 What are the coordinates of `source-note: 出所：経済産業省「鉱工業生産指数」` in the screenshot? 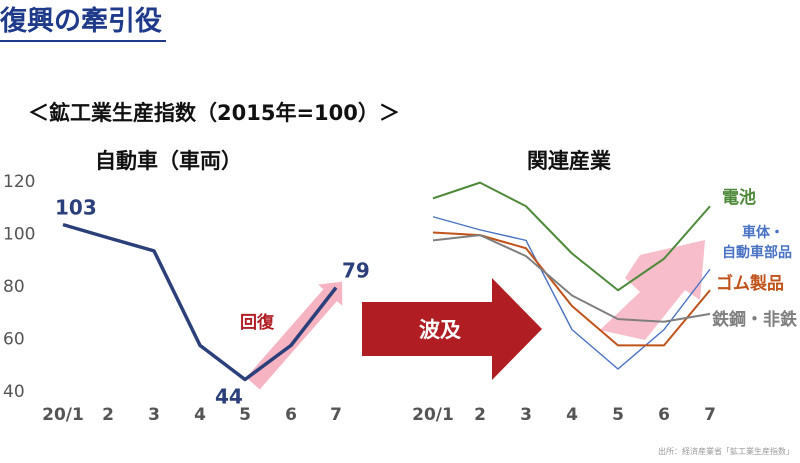 It's located at (726, 451).